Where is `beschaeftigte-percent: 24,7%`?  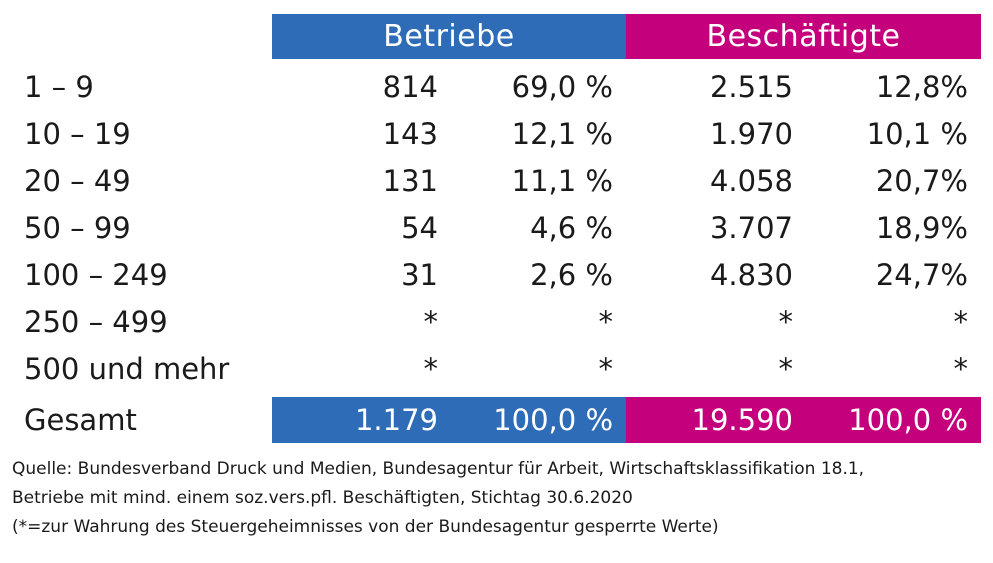
beschaeftigte-percent: 24,7% is located at coordinates (921, 275).